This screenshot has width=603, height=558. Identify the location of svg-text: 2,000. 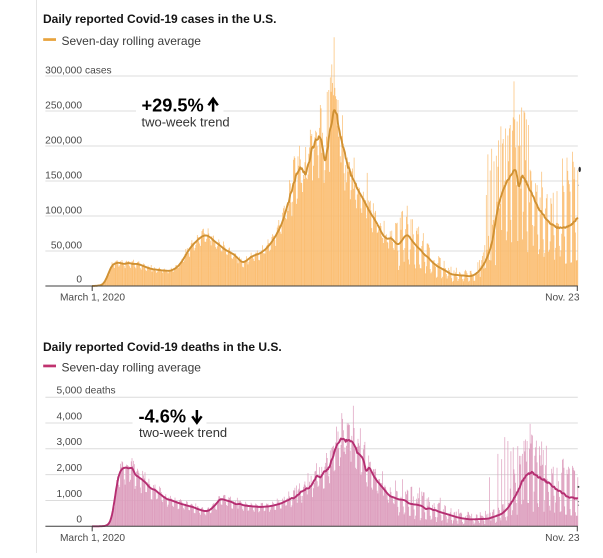
(70, 468).